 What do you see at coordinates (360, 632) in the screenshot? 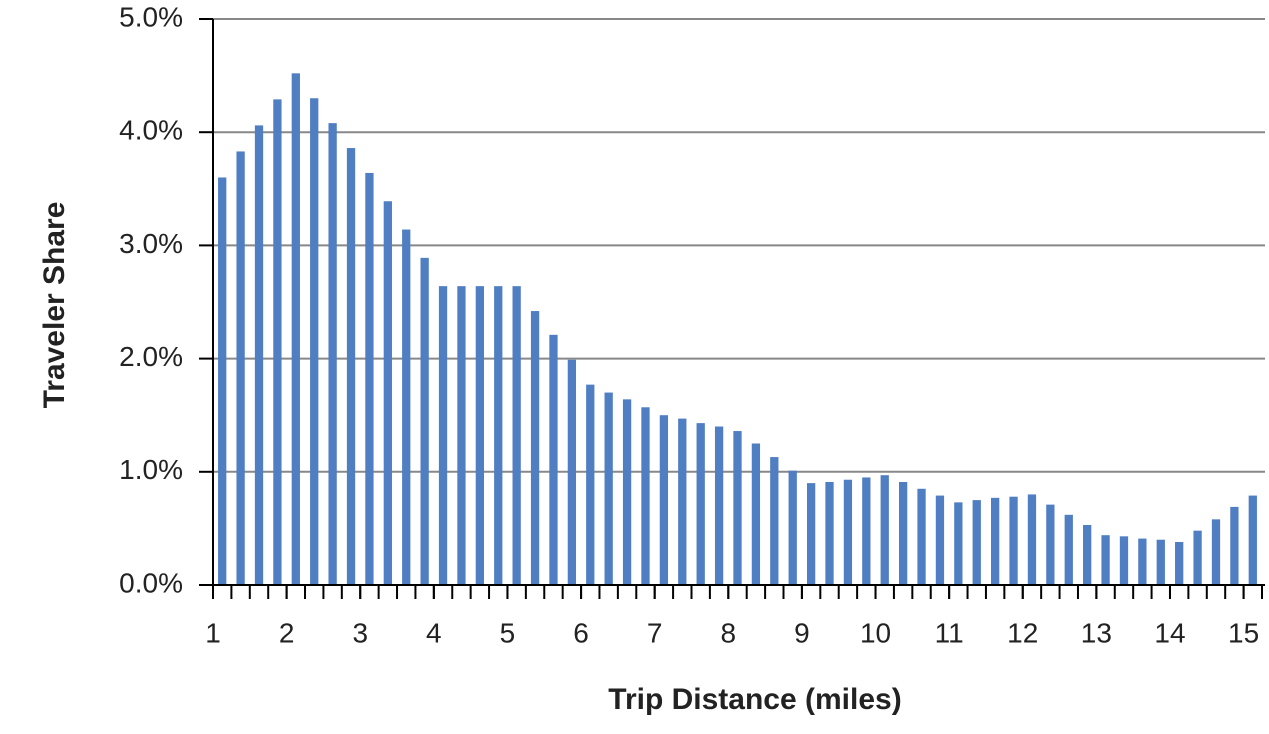
I see `x-tick-label: 3` at bounding box center [360, 632].